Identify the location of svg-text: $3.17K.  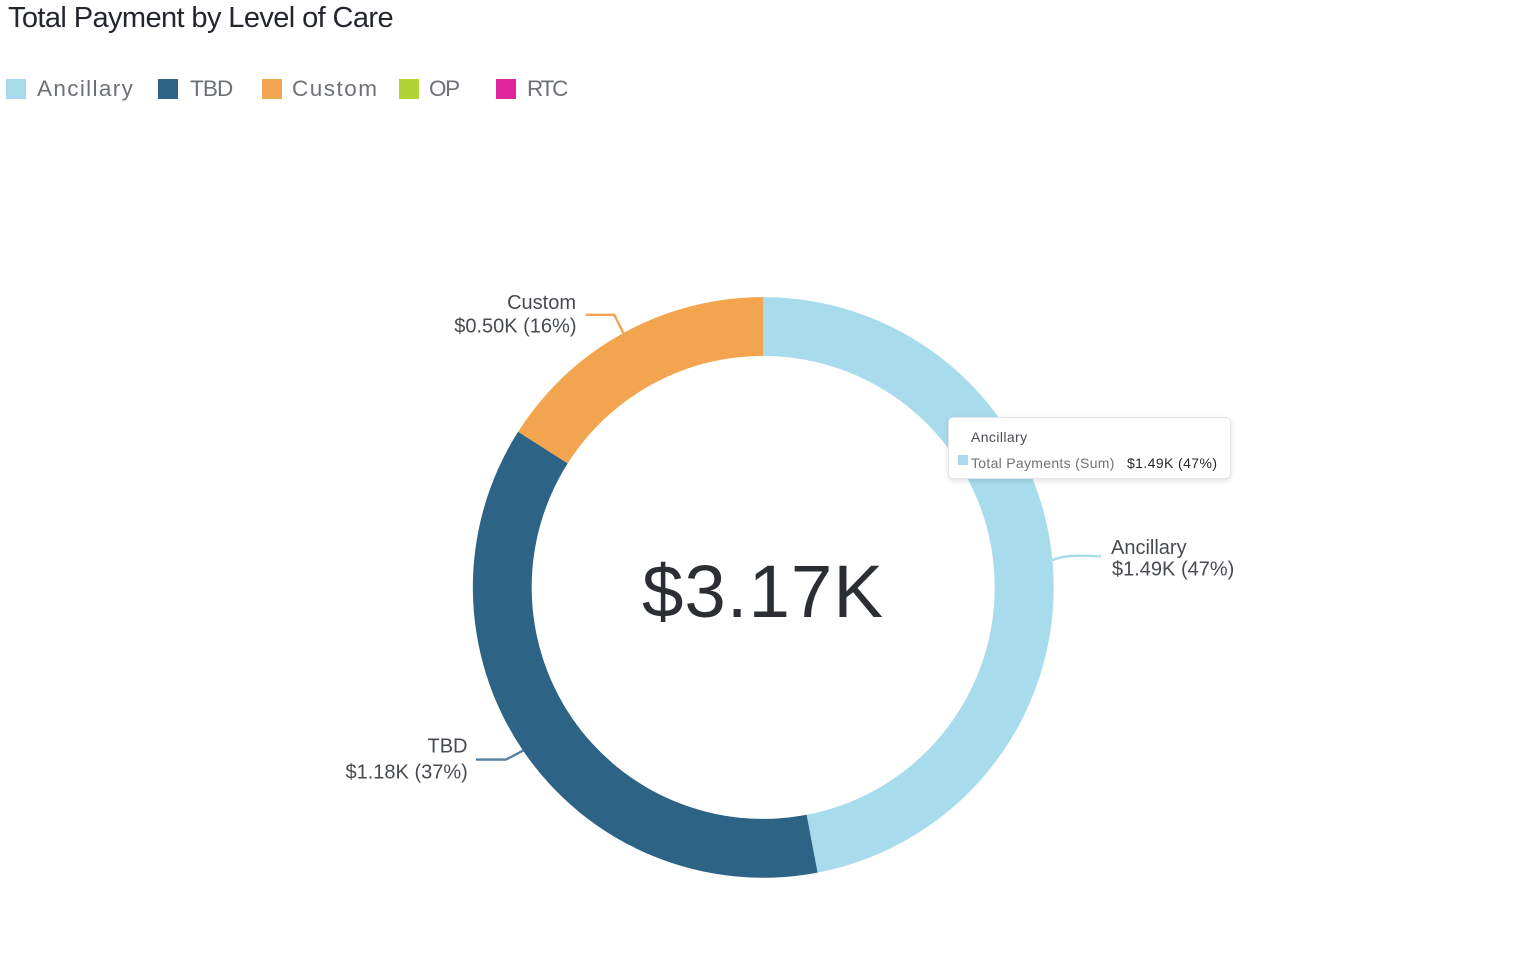
(763, 591).